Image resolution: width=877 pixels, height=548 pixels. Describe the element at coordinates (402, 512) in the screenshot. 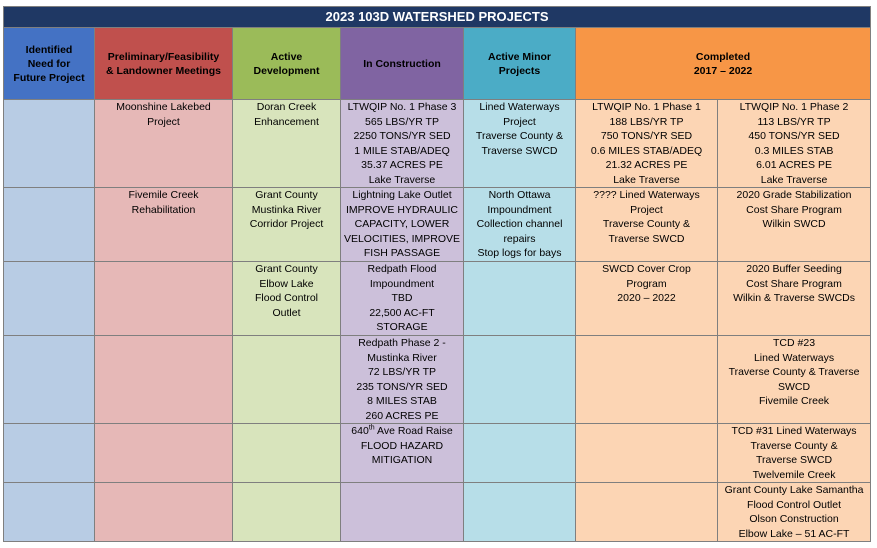

I see `cell-in-construction` at that location.